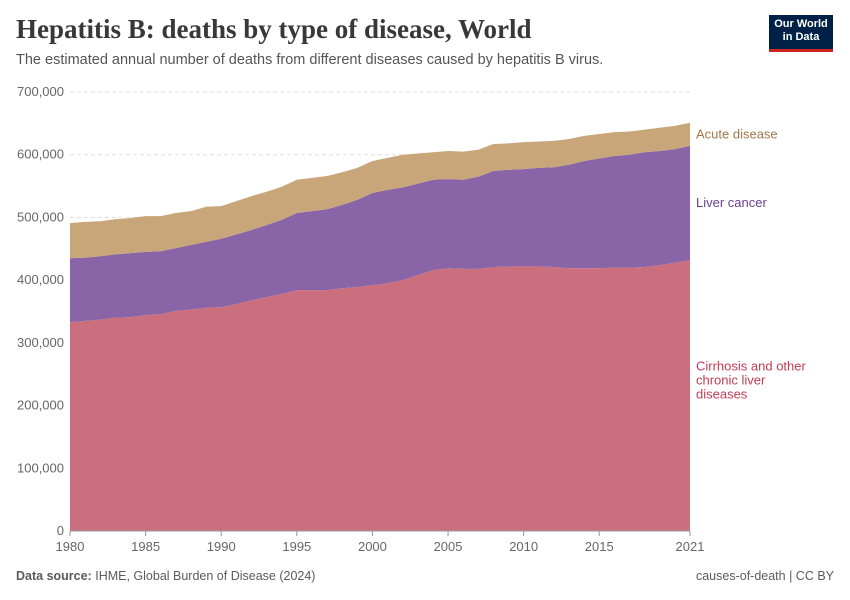  What do you see at coordinates (731, 202) in the screenshot?
I see `series-label: Liver cancer` at bounding box center [731, 202].